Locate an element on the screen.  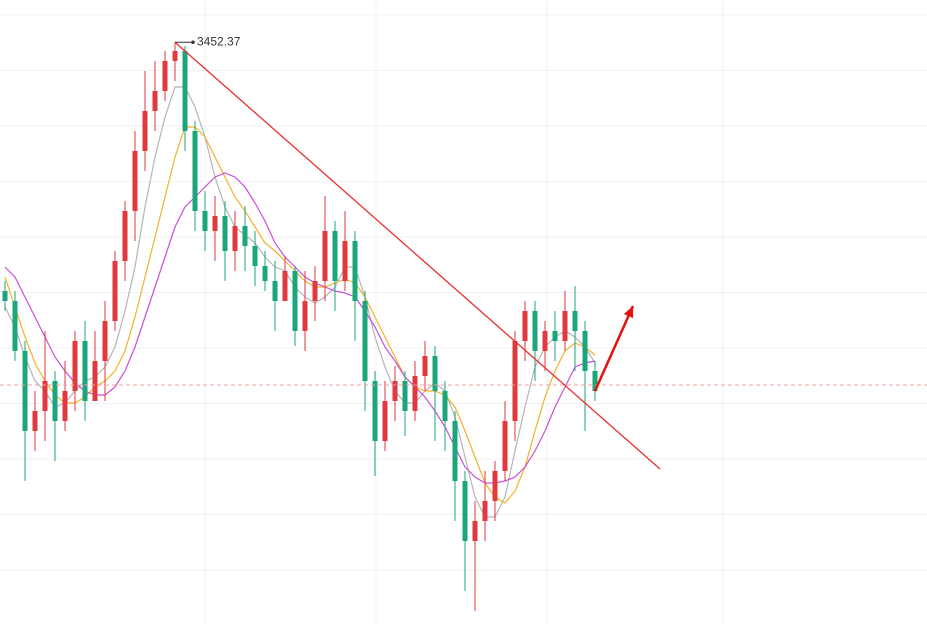
max-dot is located at coordinates (193, 42).